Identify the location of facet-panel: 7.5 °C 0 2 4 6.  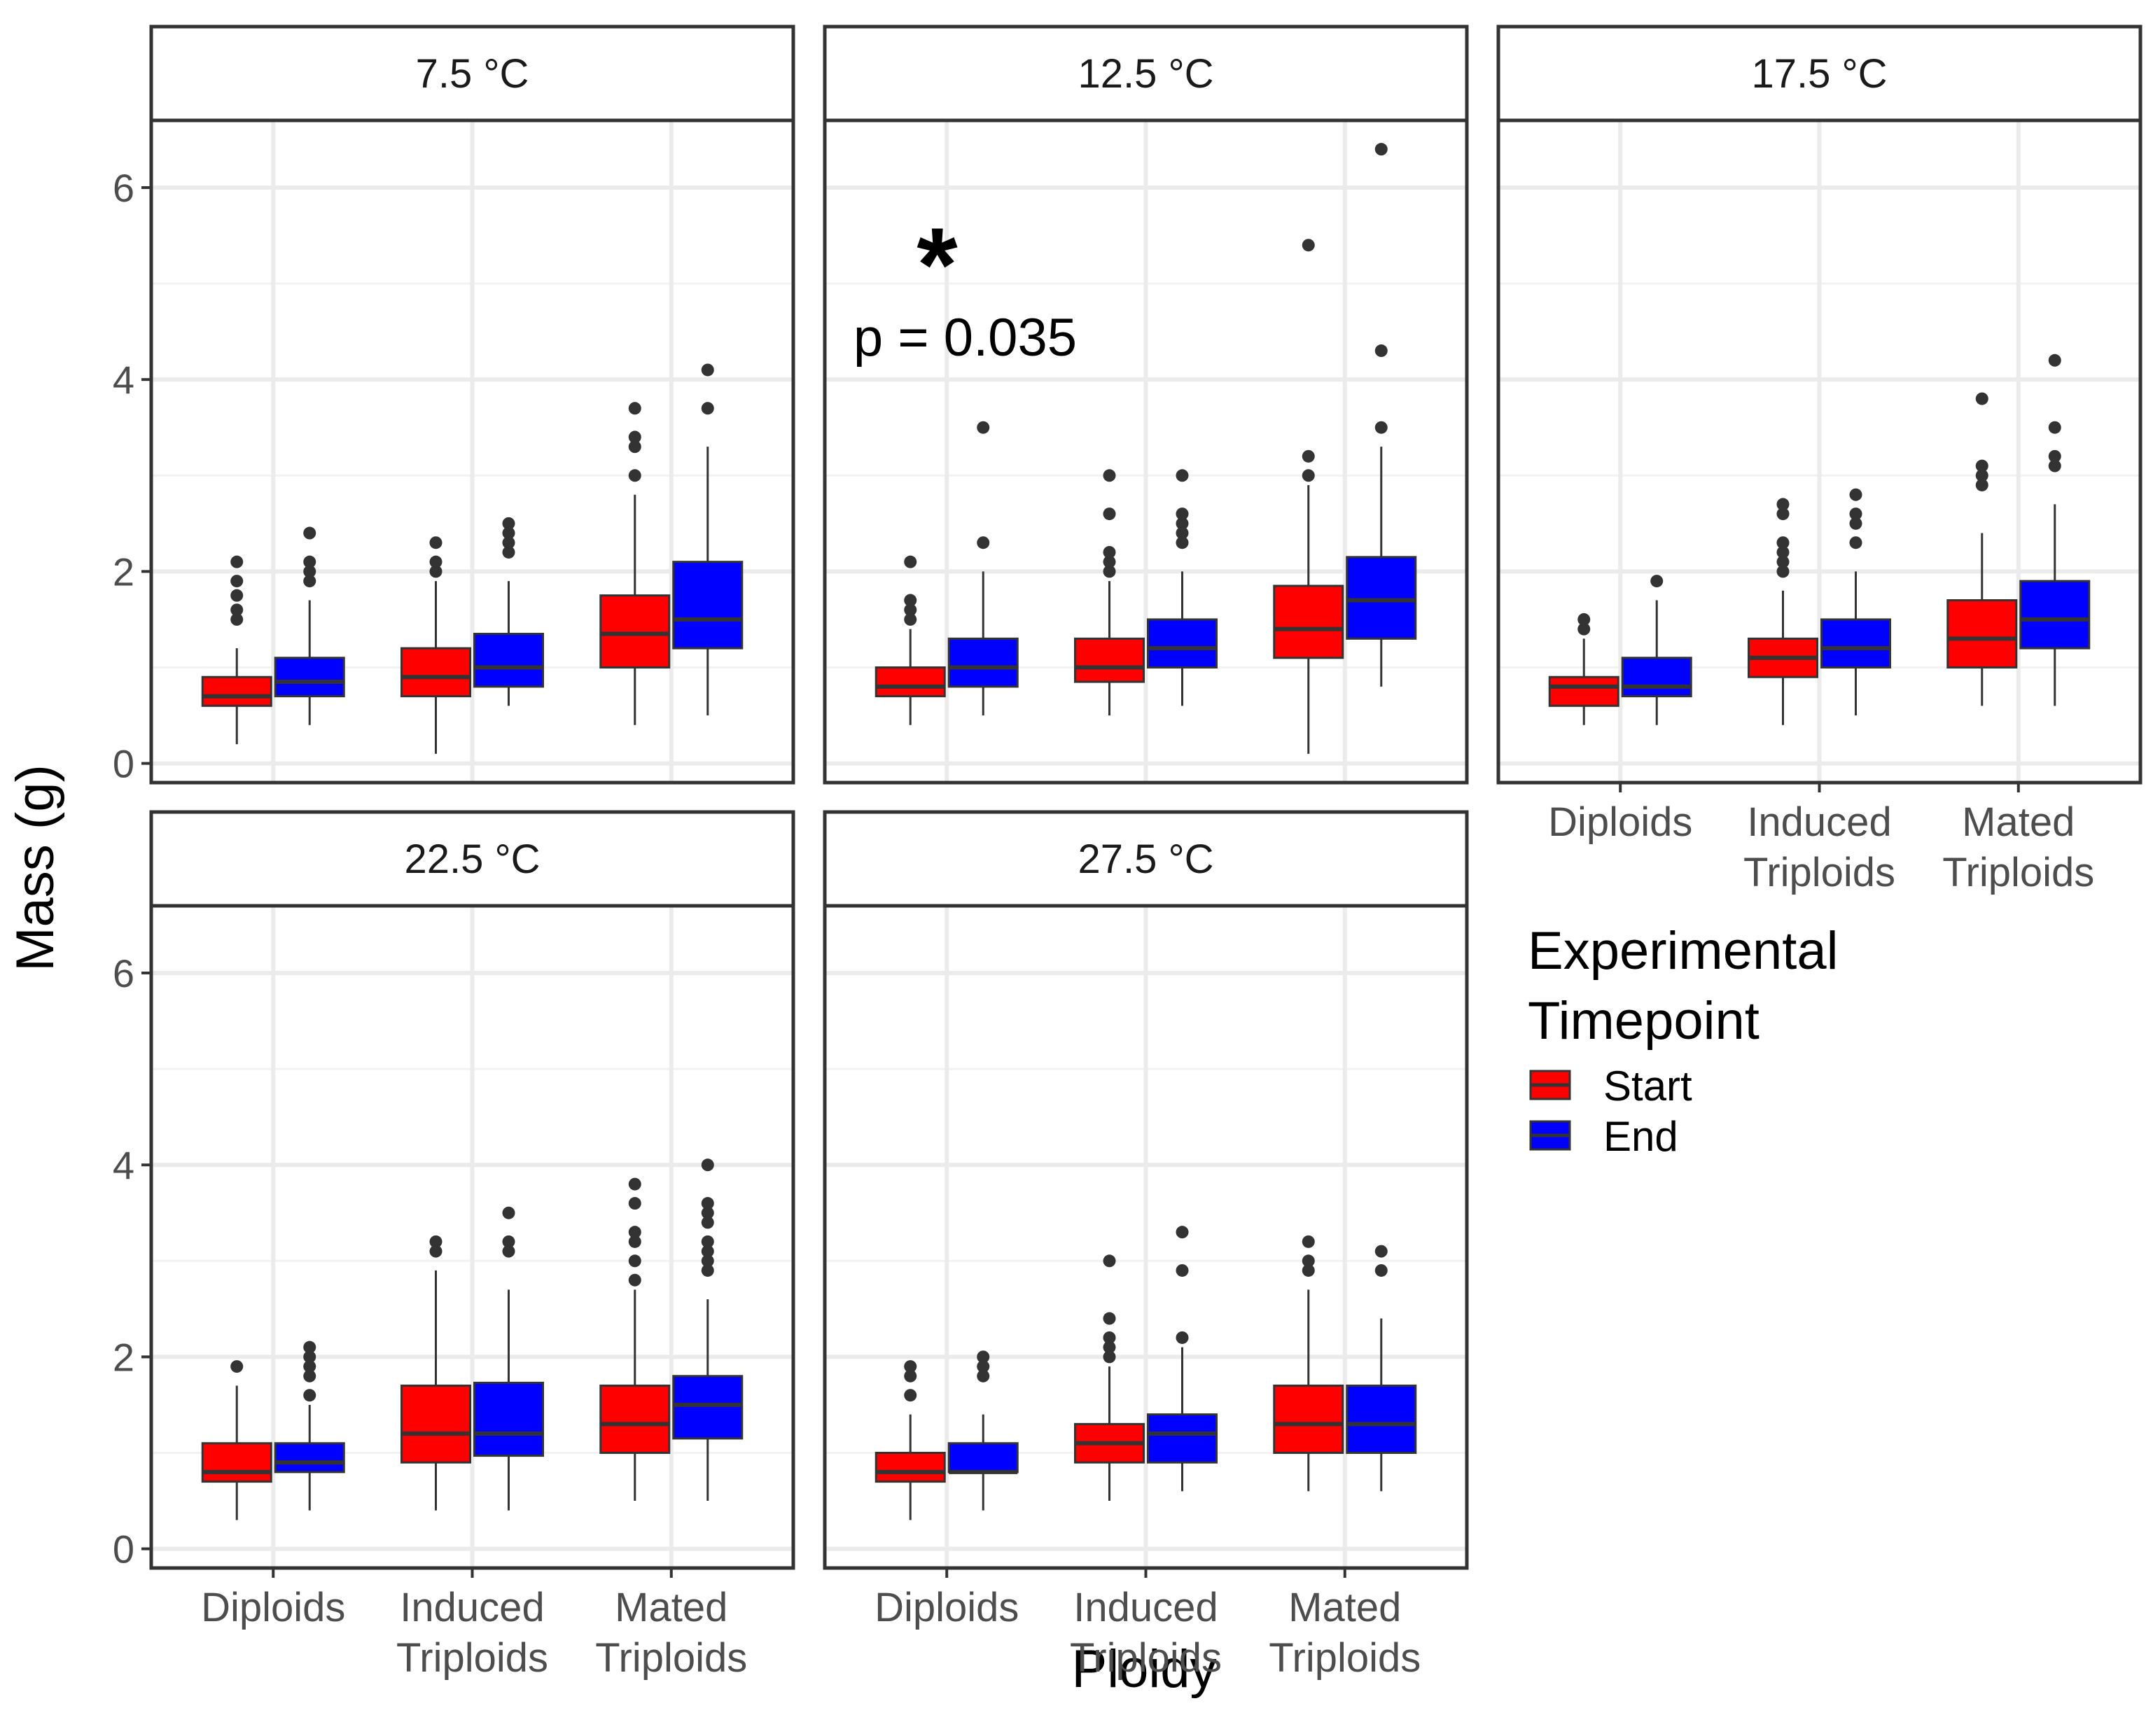
(454, 405).